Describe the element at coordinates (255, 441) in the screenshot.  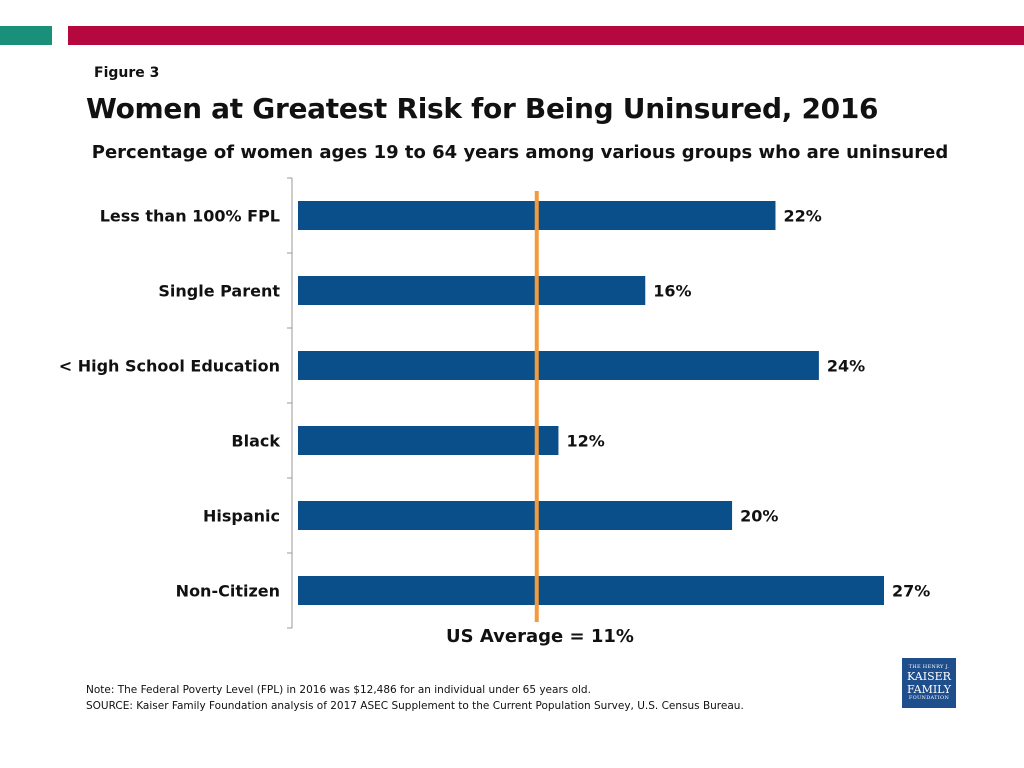
I see `category-label: Black` at that location.